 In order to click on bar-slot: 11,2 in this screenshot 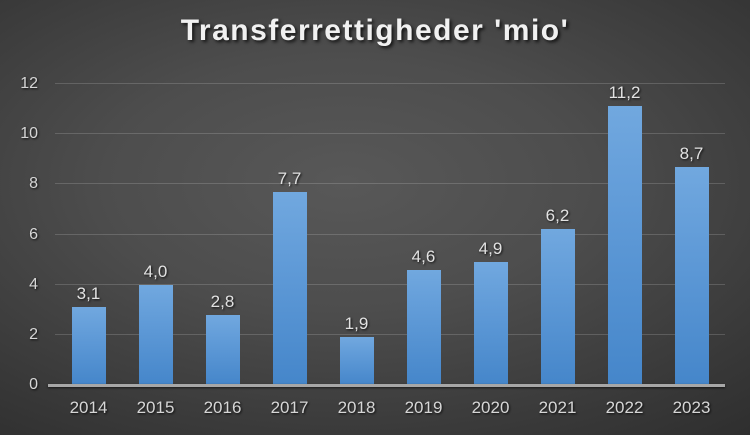, I will do `click(624, 234)`.